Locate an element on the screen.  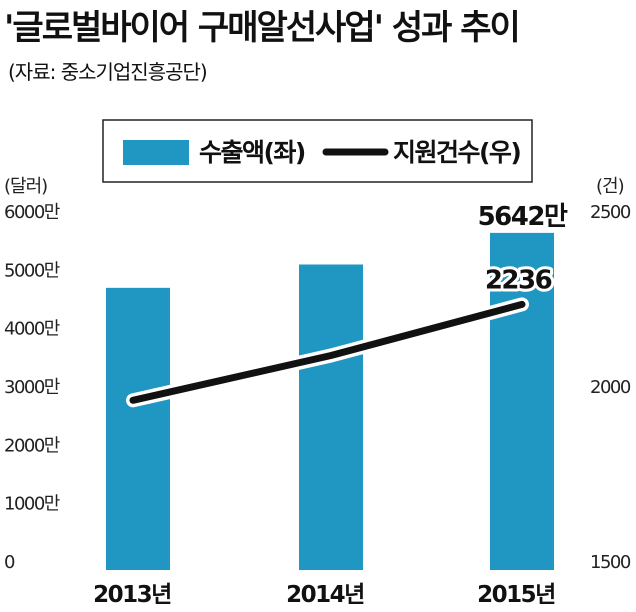
x-axis-tick: 2014년 is located at coordinates (325, 595).